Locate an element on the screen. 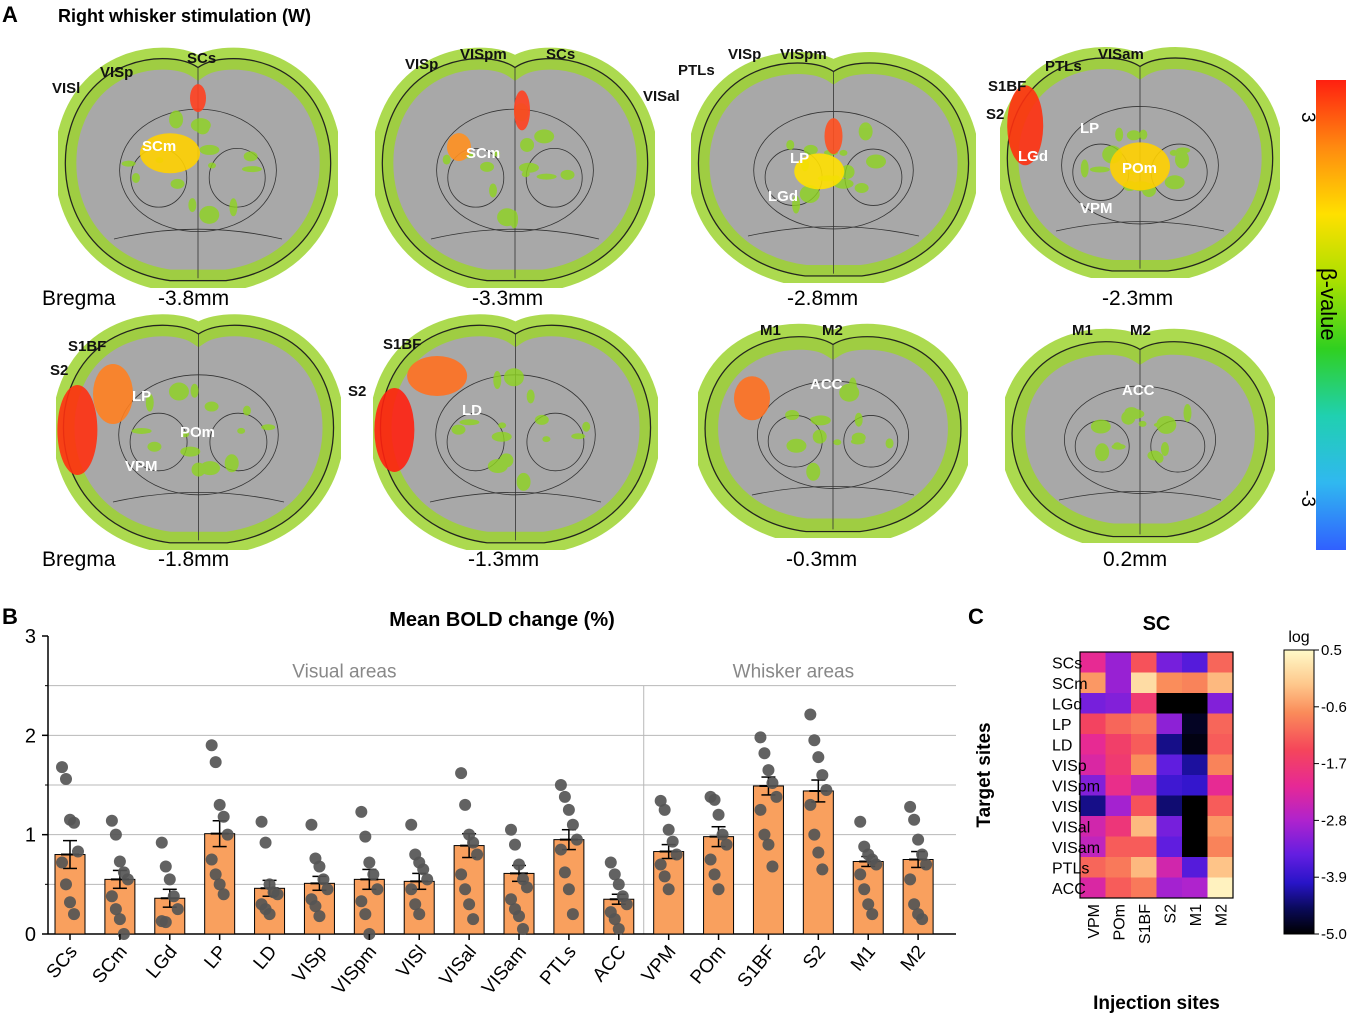 The height and width of the screenshot is (1020, 1348). heatmap-row-label: VISp is located at coordinates (1069, 766).